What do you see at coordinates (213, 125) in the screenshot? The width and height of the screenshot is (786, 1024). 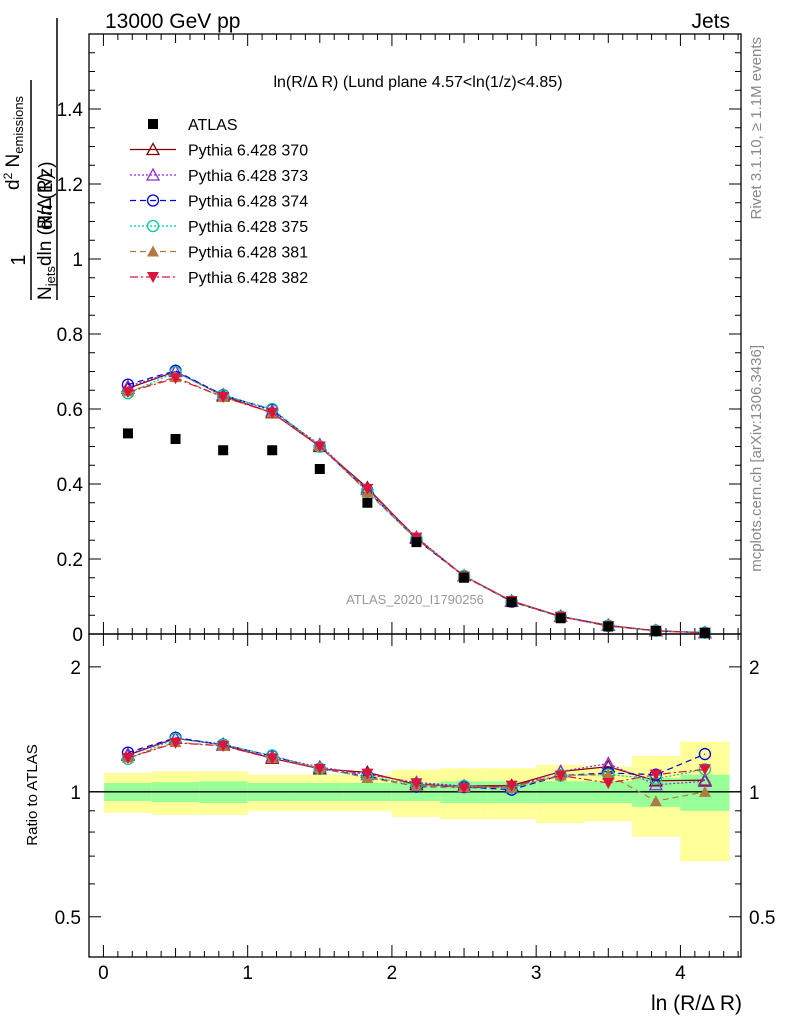 I see `legend-label: ATLAS` at bounding box center [213, 125].